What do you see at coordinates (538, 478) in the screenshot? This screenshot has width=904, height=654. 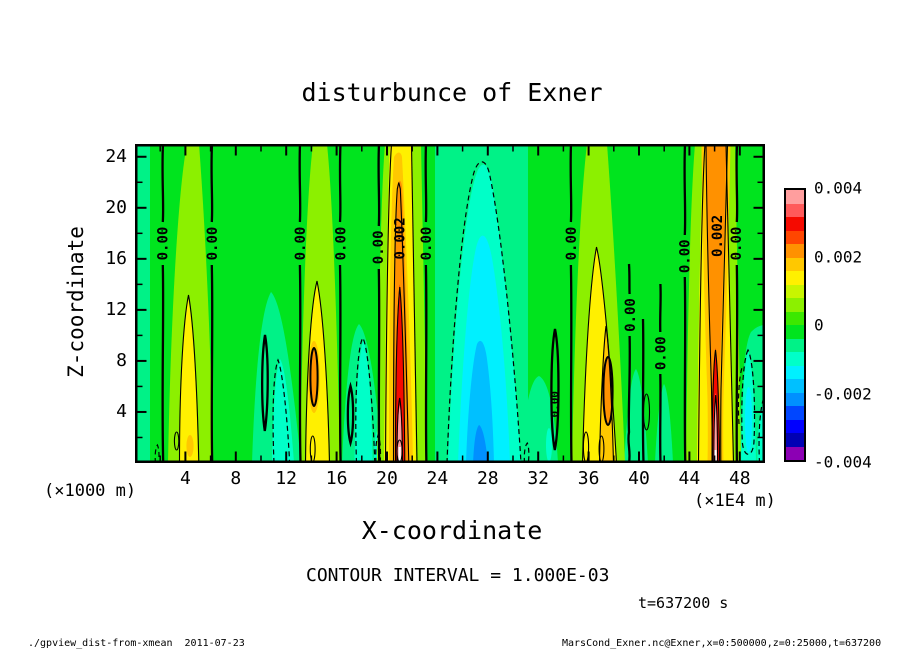 I see `x-tick-label: 32` at bounding box center [538, 478].